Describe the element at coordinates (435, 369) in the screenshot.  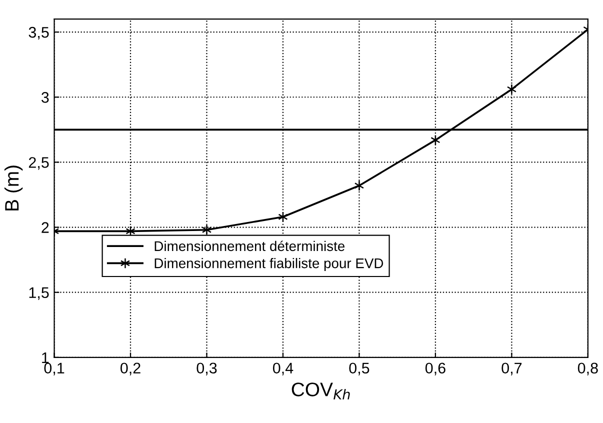
I see `x-tick-label: 0,6` at that location.